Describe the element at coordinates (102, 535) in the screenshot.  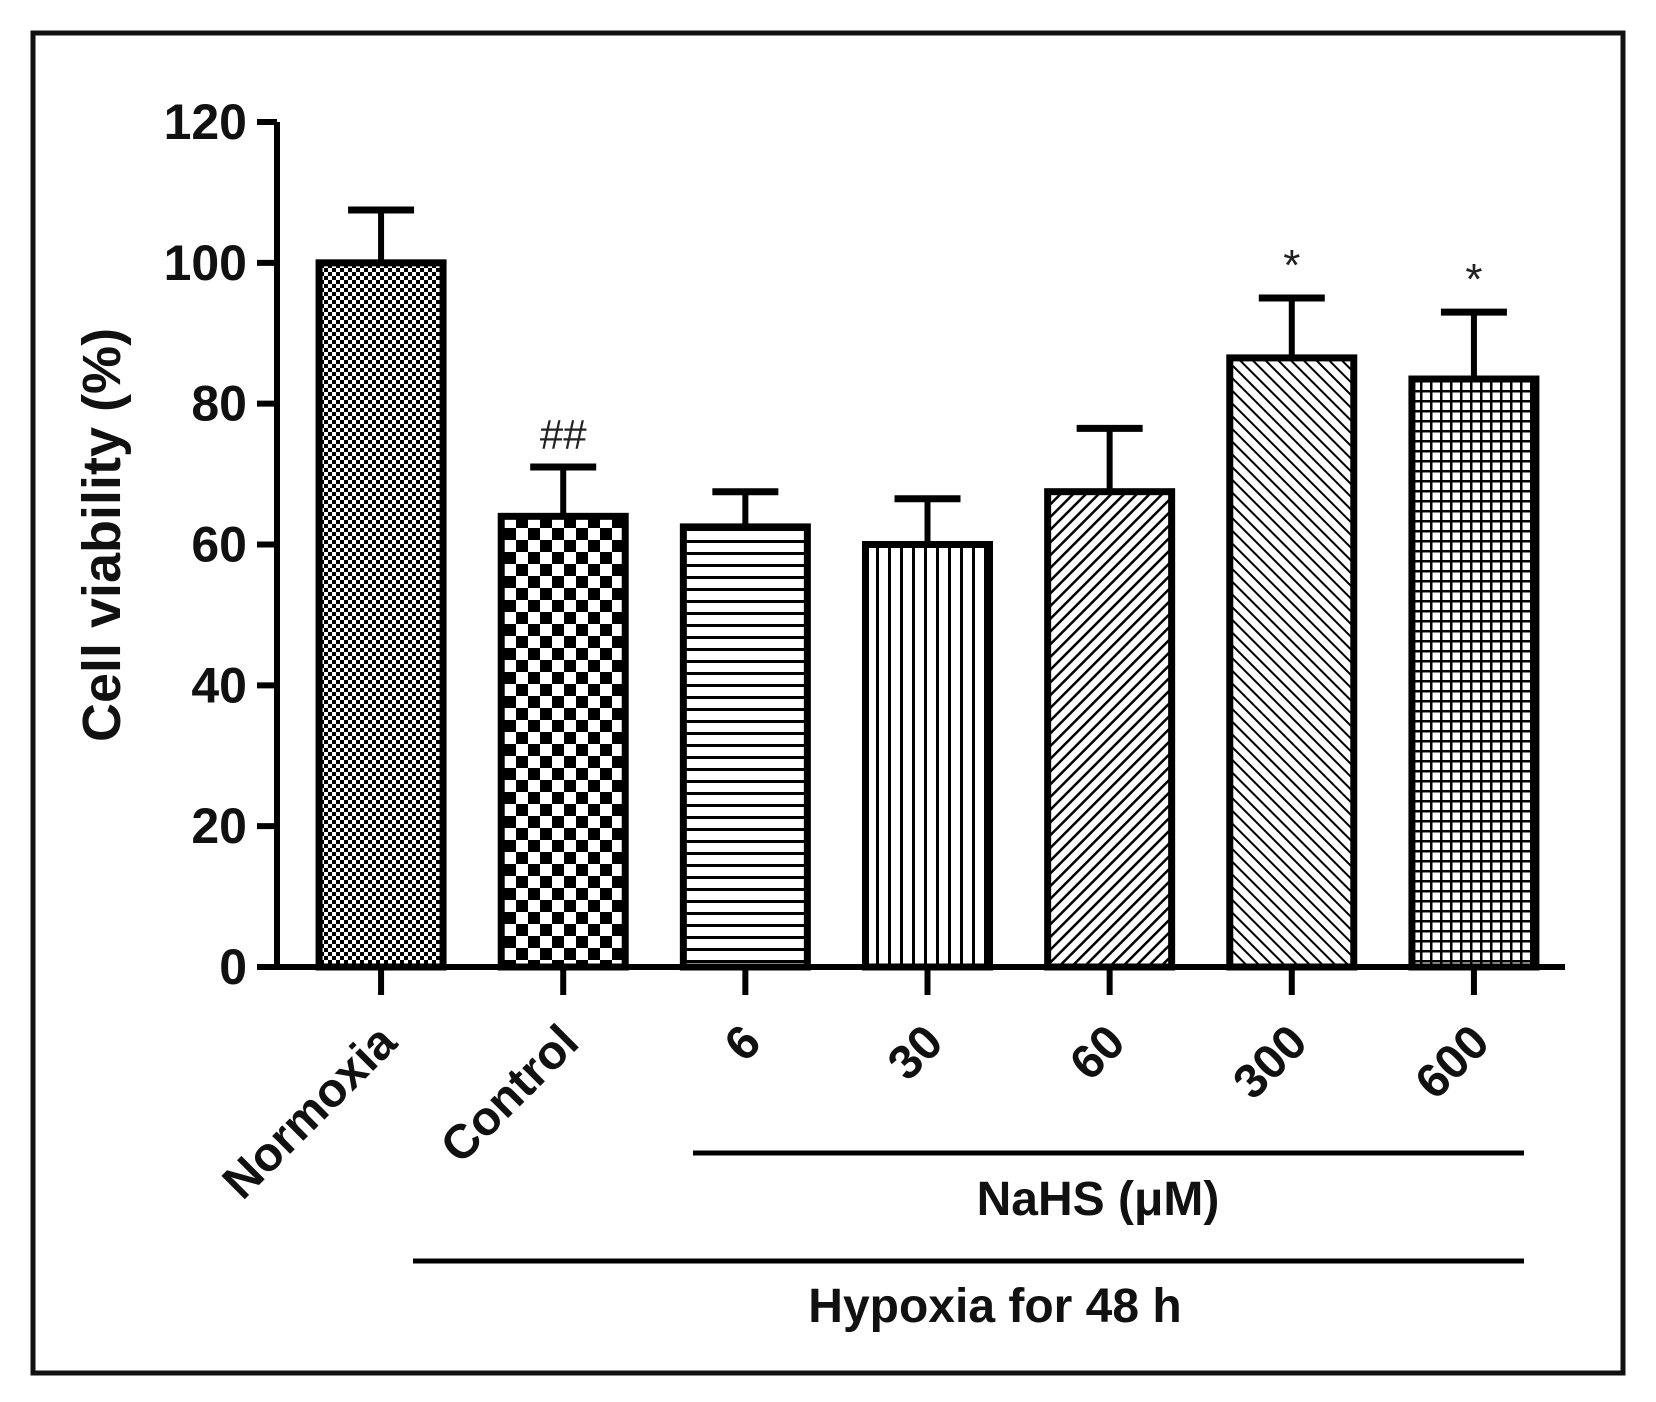
I see `y-axis-label: Cell viability (%)` at that location.